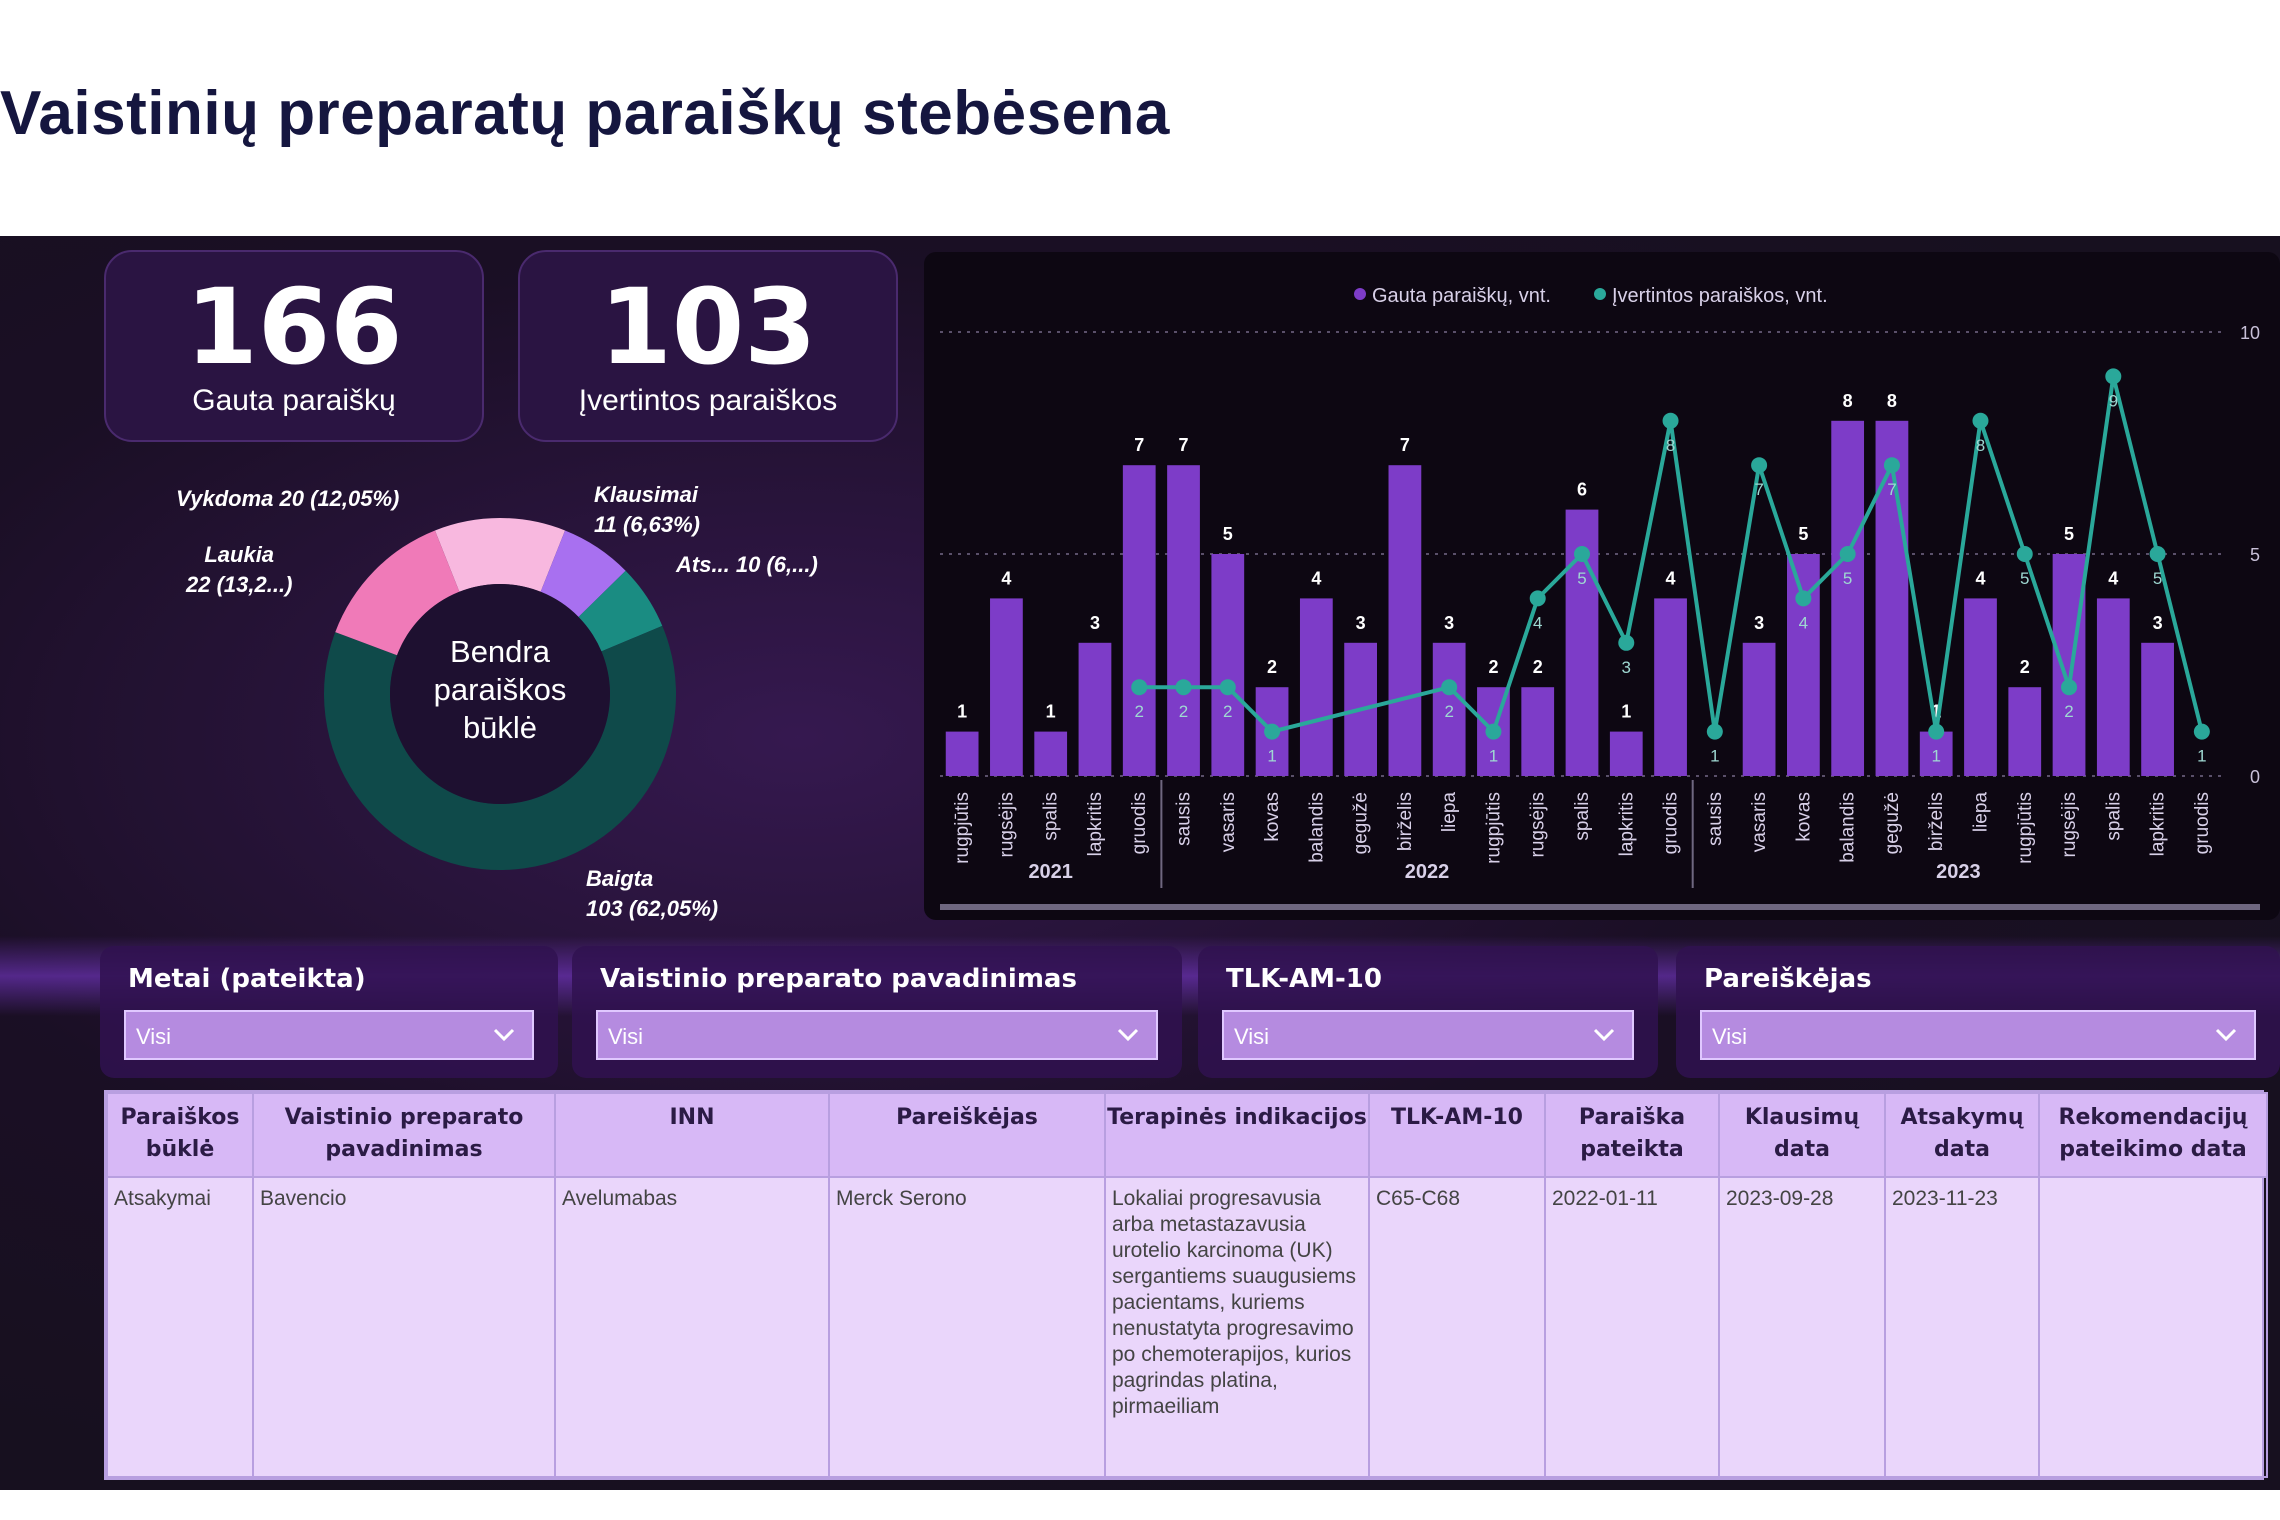 The image size is (2280, 1520). I want to click on x-tick-label: birželis, so click(1405, 821).